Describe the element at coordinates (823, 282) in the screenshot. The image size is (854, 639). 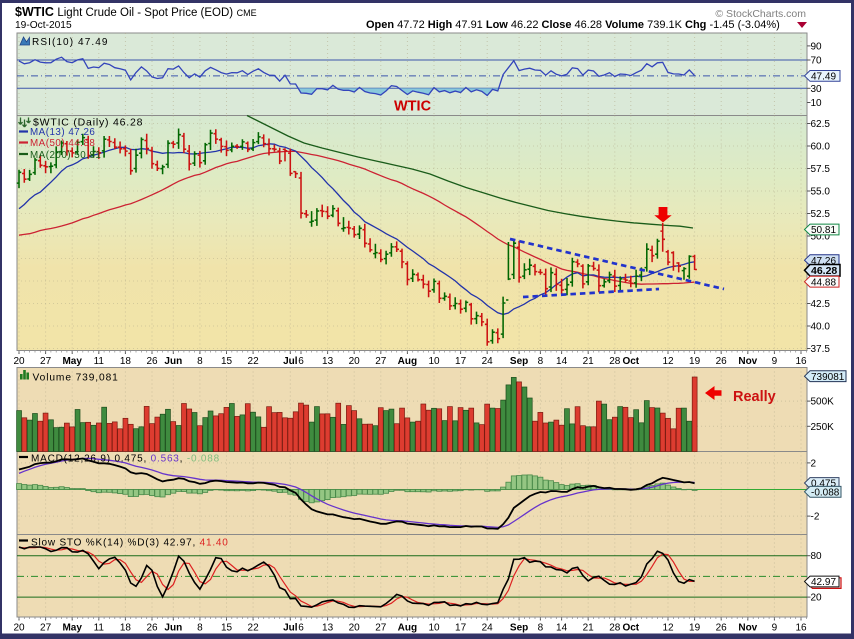
I see `svg-text: 44.88` at that location.